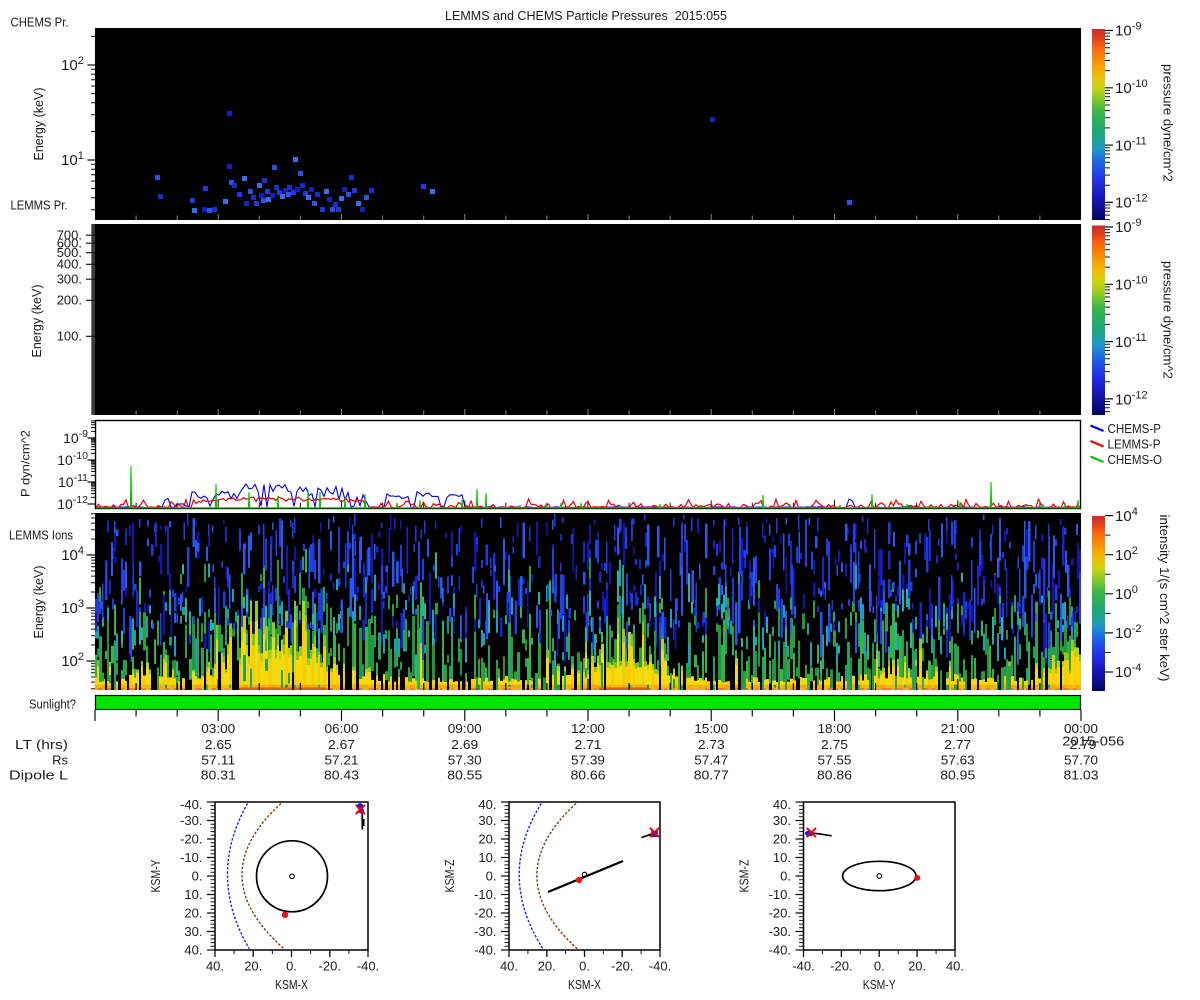  I want to click on svg-text: 2.79, so click(1083, 744).